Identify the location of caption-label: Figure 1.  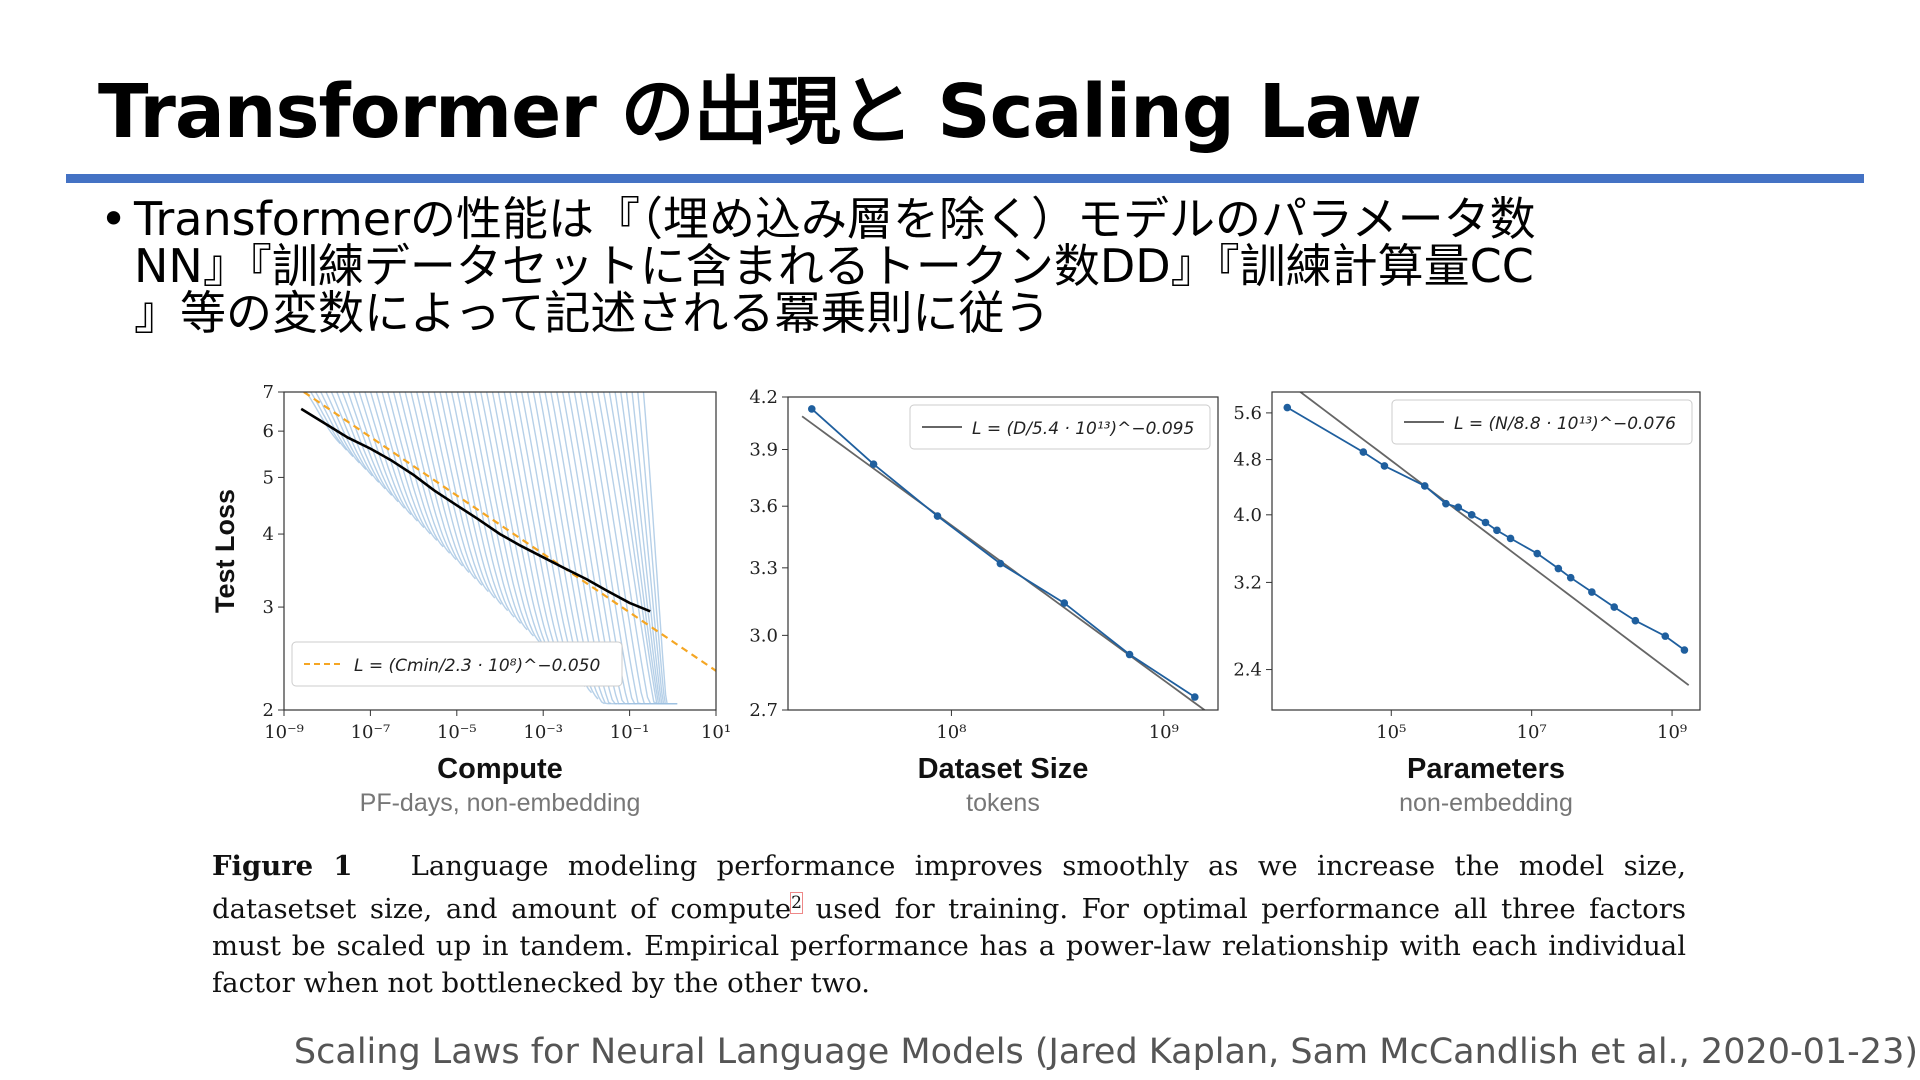
(282, 866).